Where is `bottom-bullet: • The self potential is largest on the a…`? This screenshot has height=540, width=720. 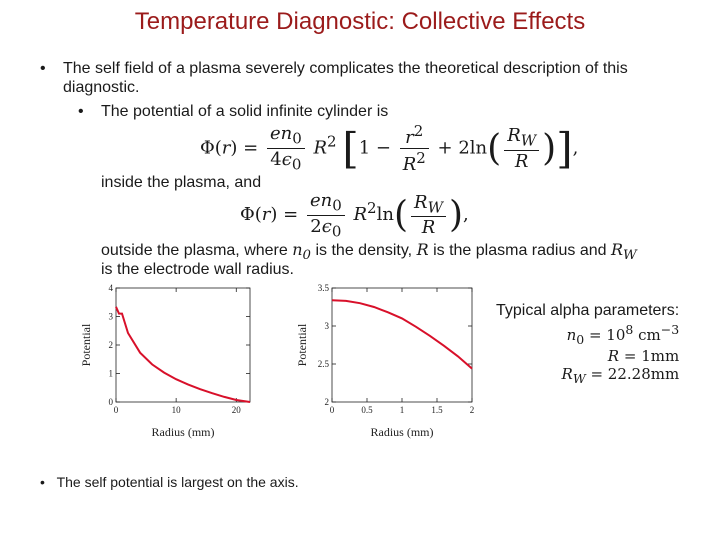 bottom-bullet: • The self potential is largest on the a… is located at coordinates (169, 482).